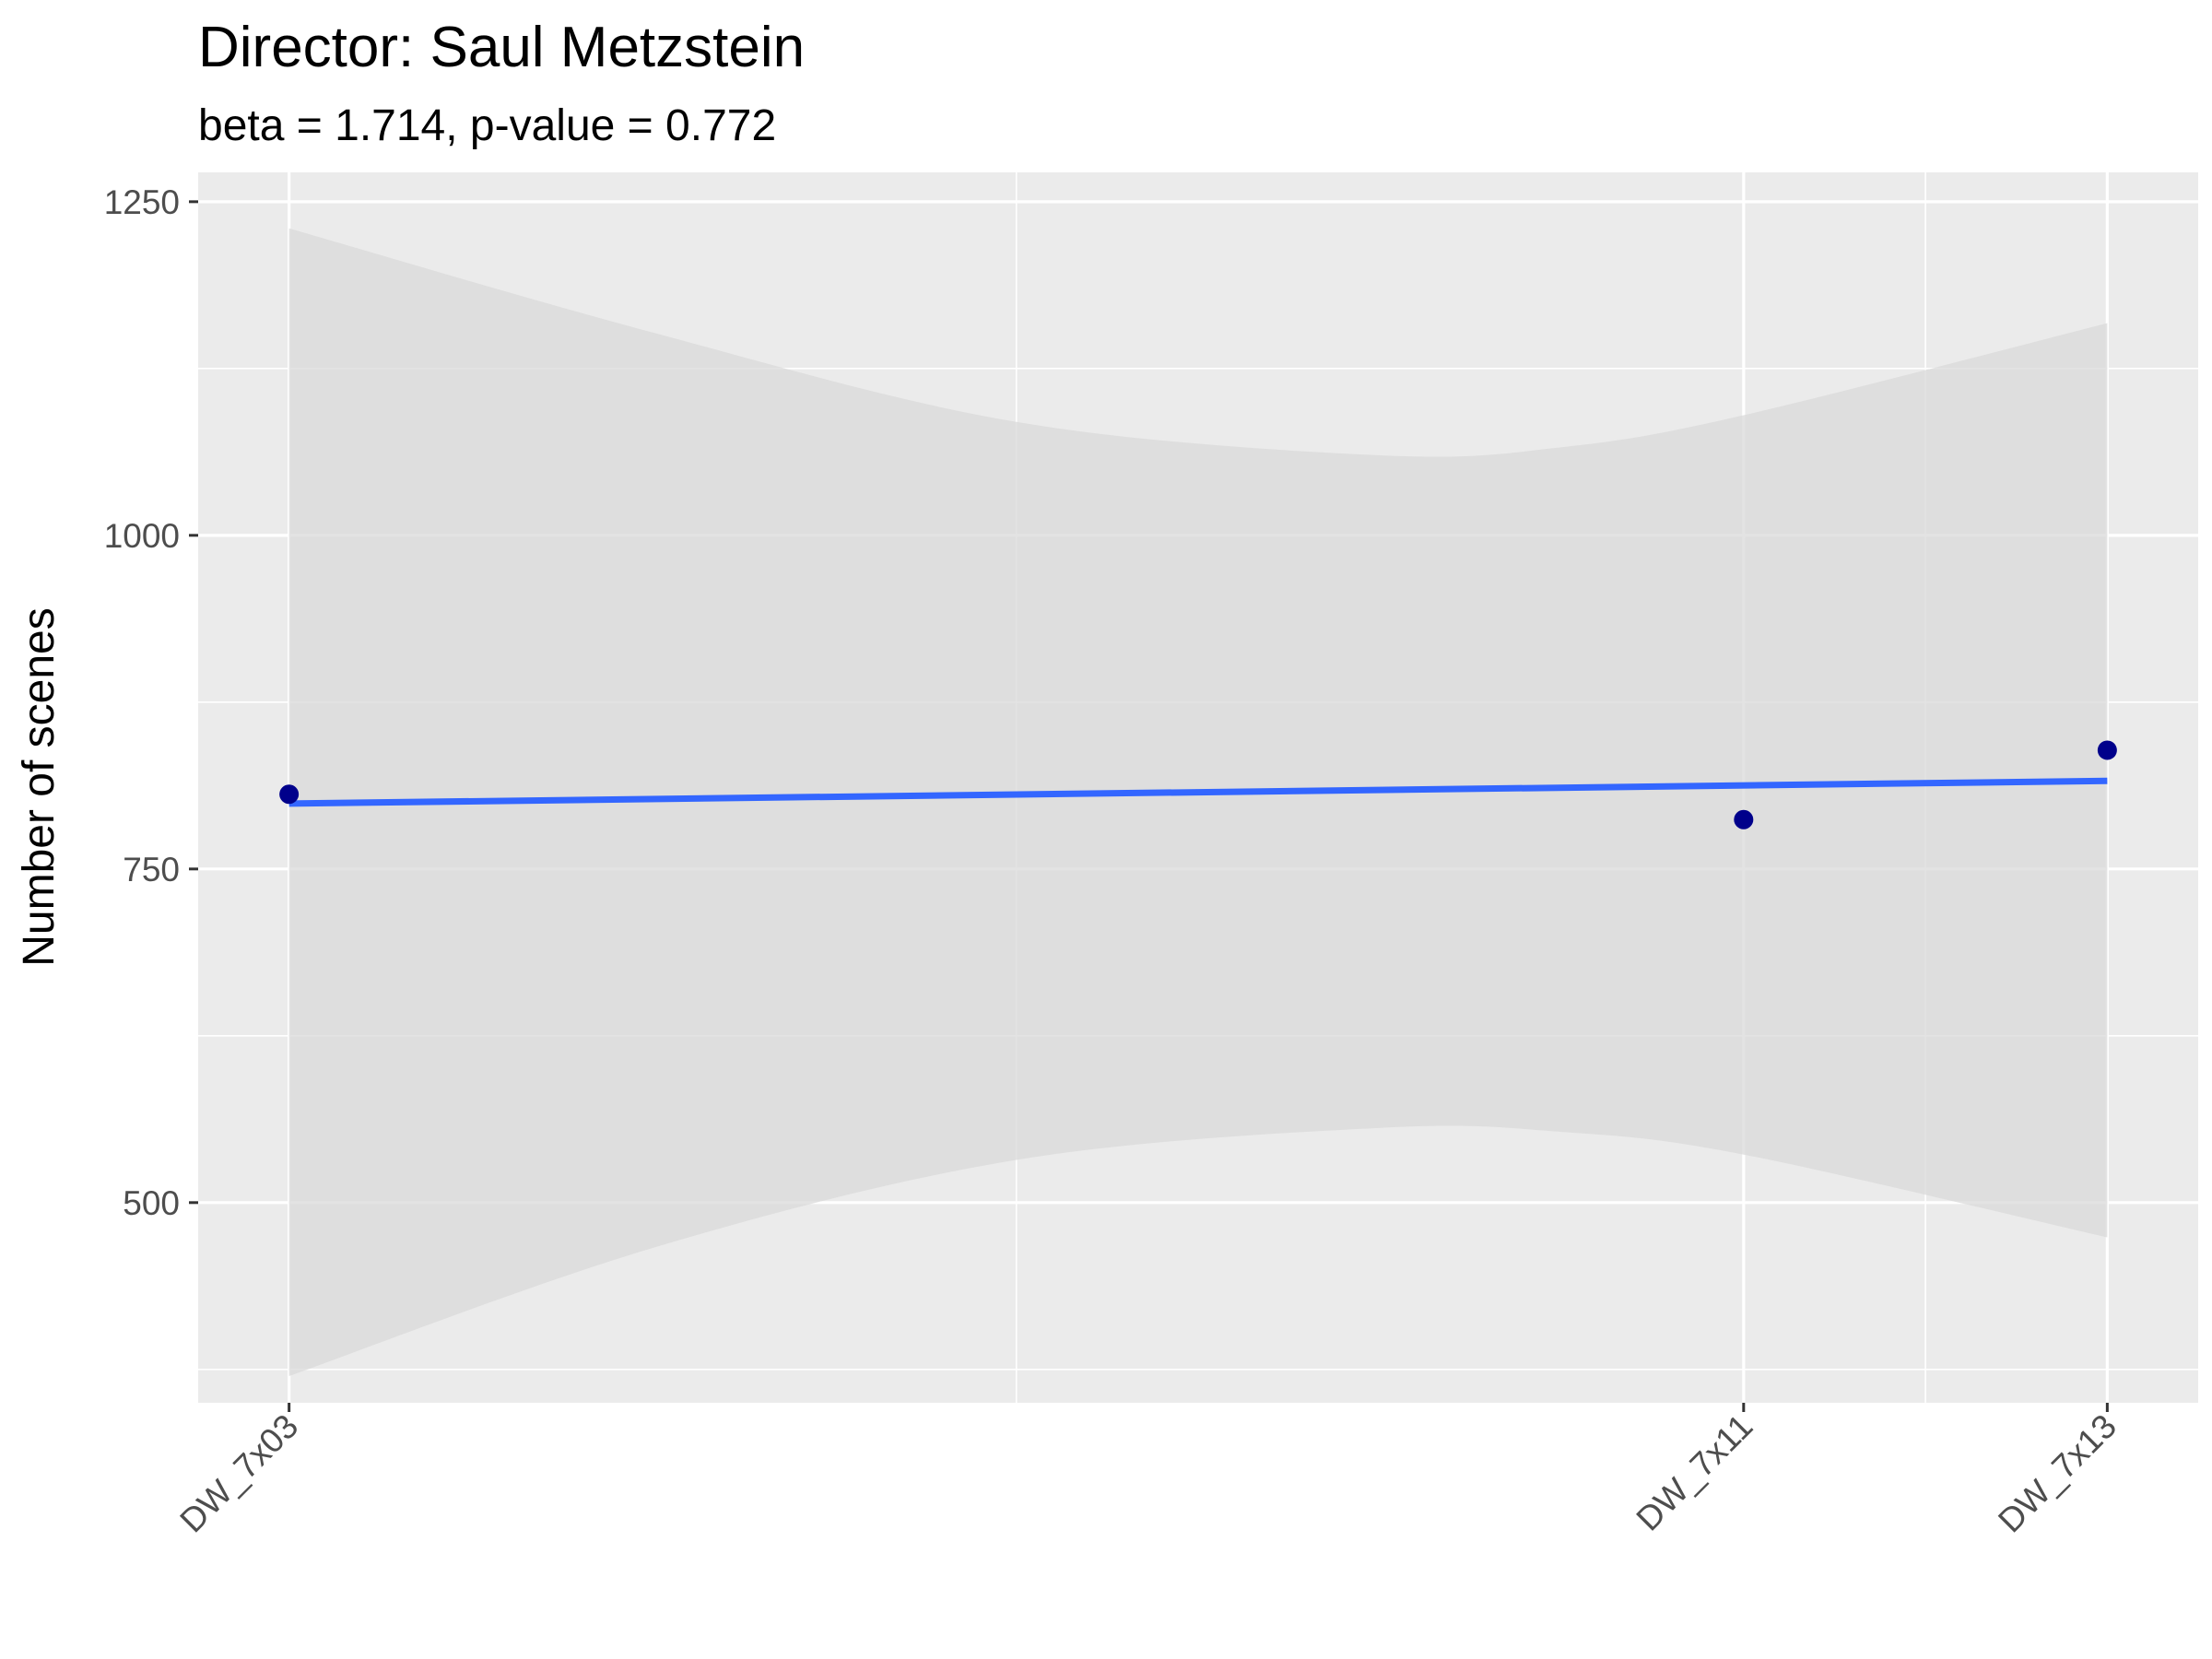 This screenshot has height=1659, width=2212. I want to click on x-tick-label-1: DW_7x11, so click(1695, 1472).